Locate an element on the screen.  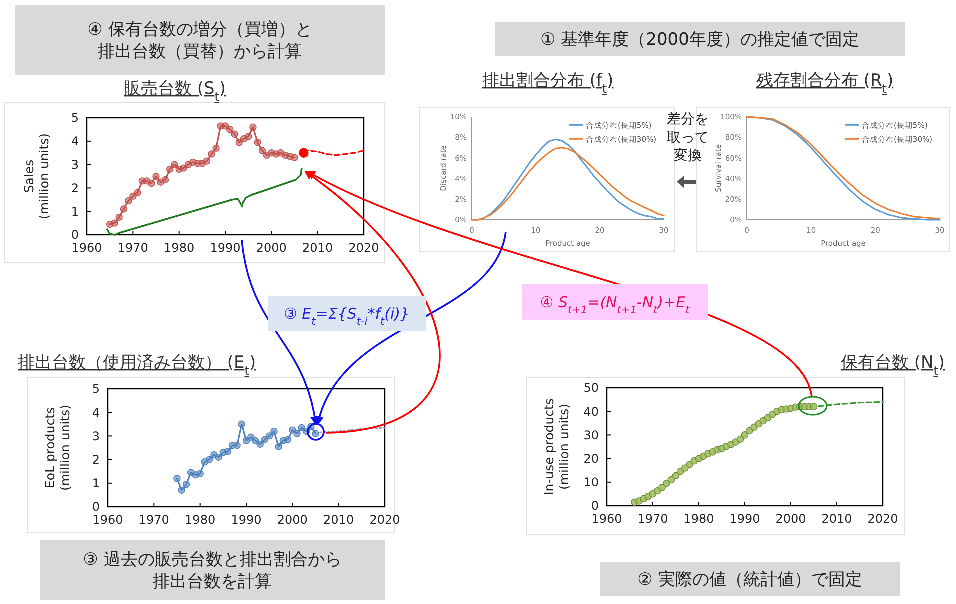
y-tick-label: 50 is located at coordinates (591, 388).